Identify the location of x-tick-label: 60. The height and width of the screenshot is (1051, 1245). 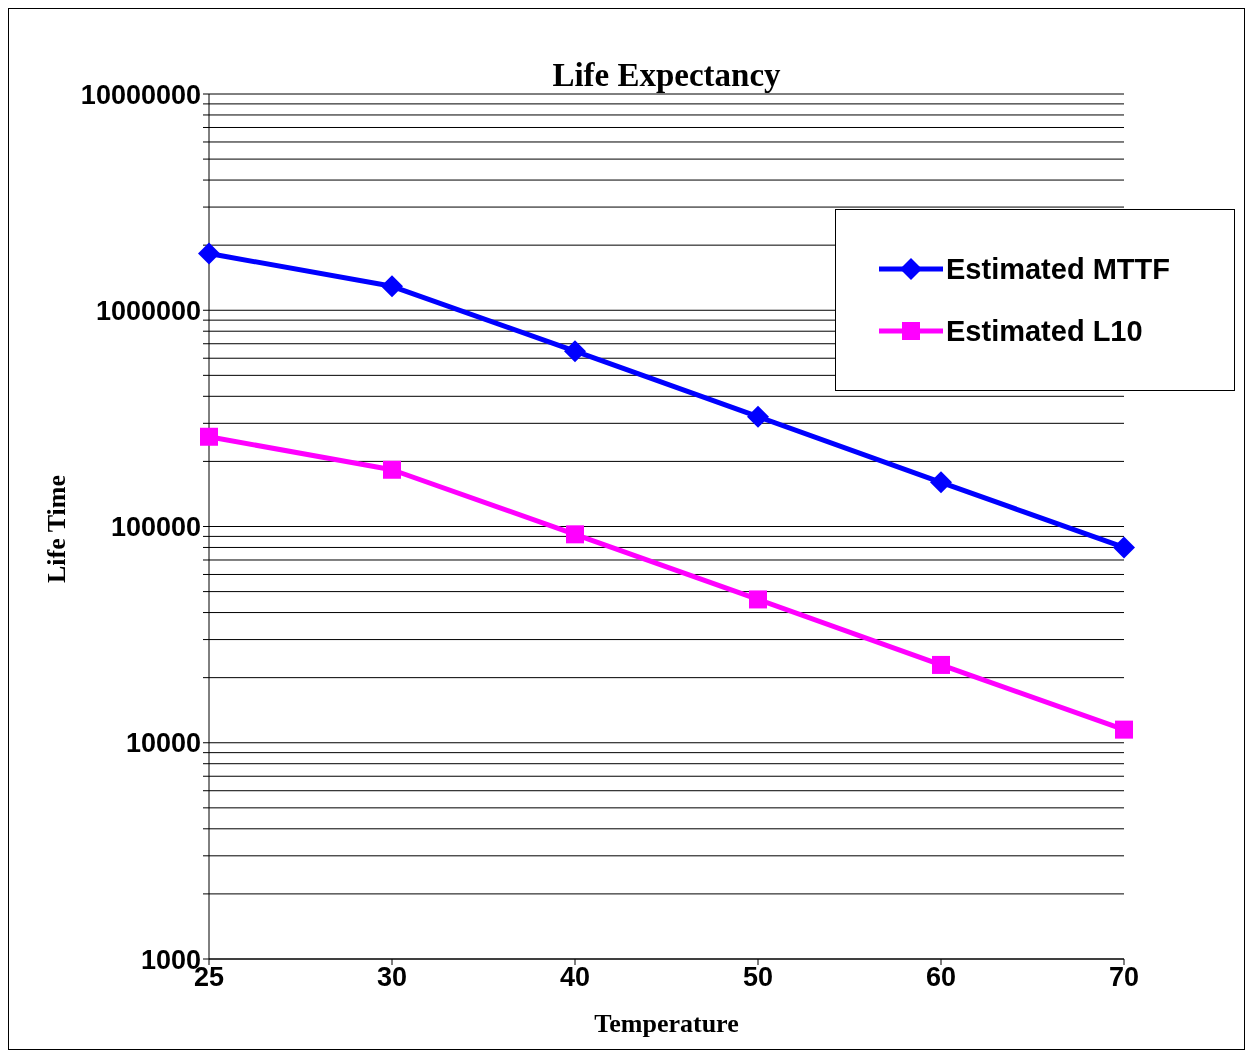
(941, 977).